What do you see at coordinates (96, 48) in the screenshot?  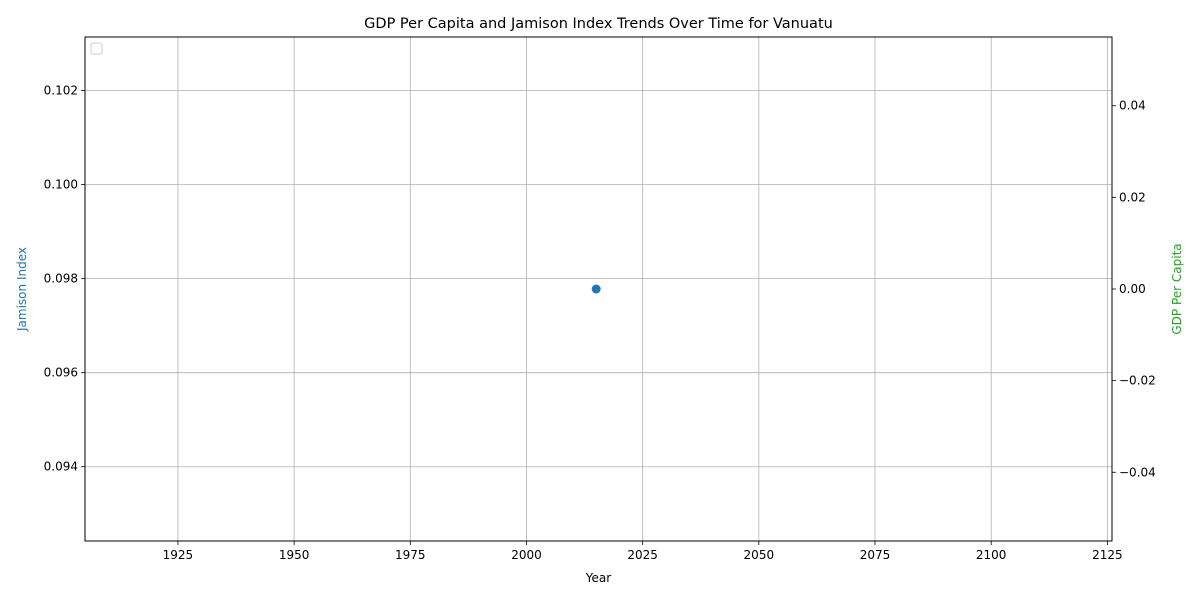 I see `legend-box` at bounding box center [96, 48].